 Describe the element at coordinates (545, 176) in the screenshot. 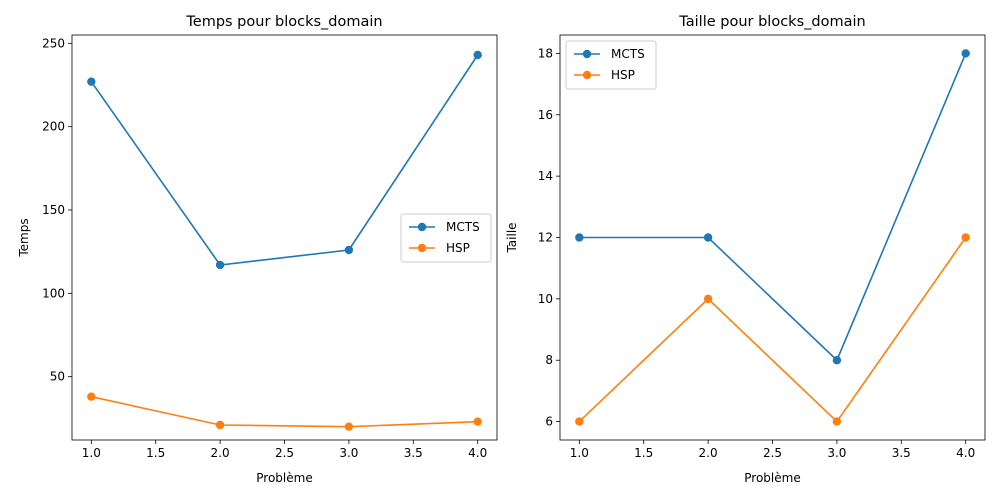

I see `y-tick-label: 14` at that location.